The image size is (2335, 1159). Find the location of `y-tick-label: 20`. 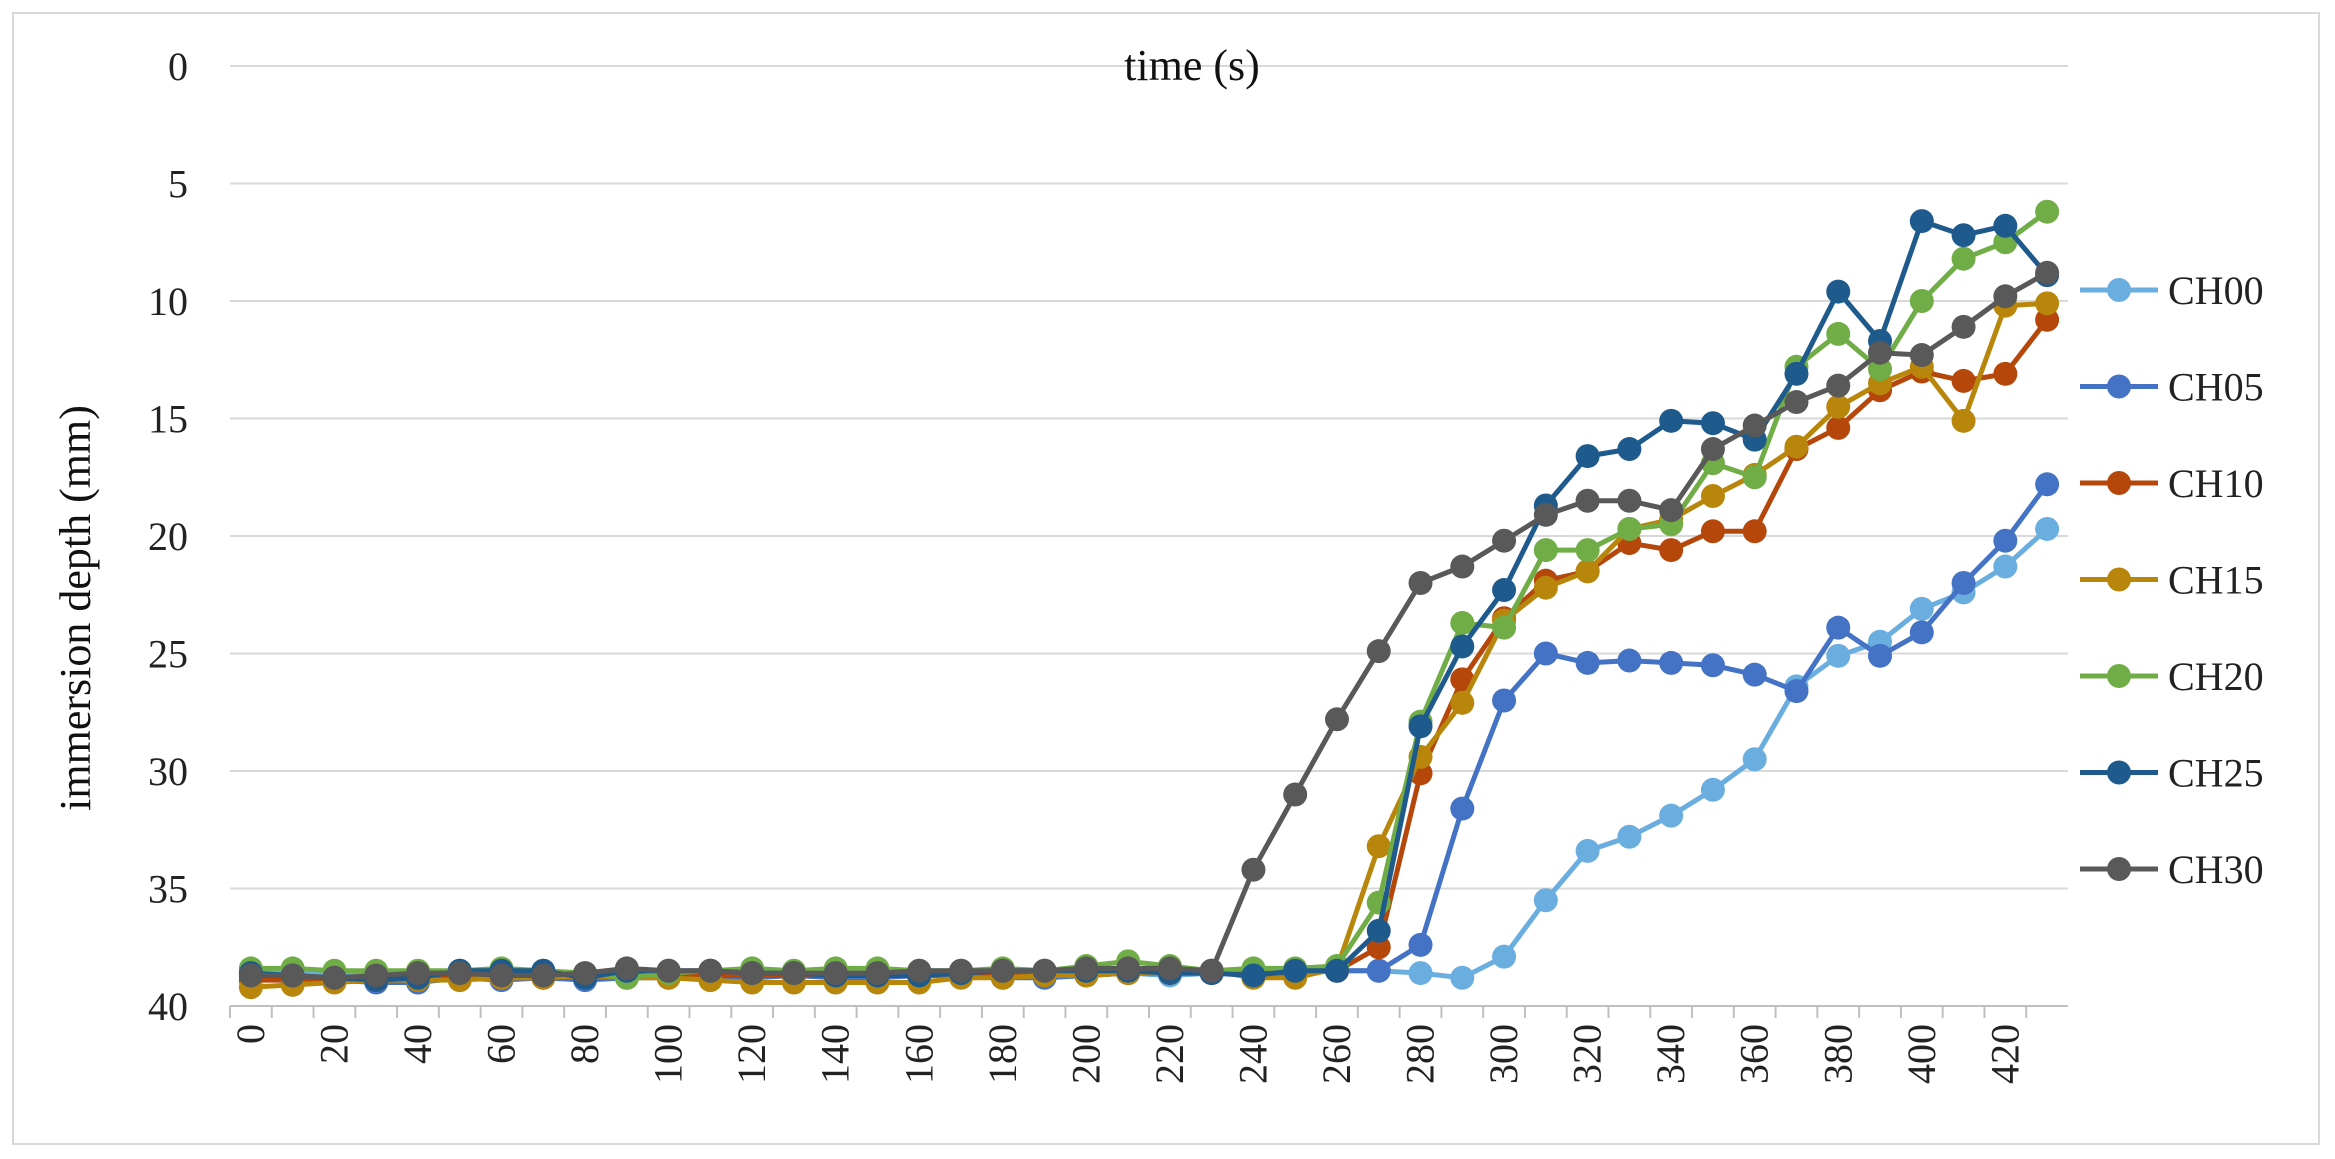

y-tick-label: 20 is located at coordinates (168, 536).